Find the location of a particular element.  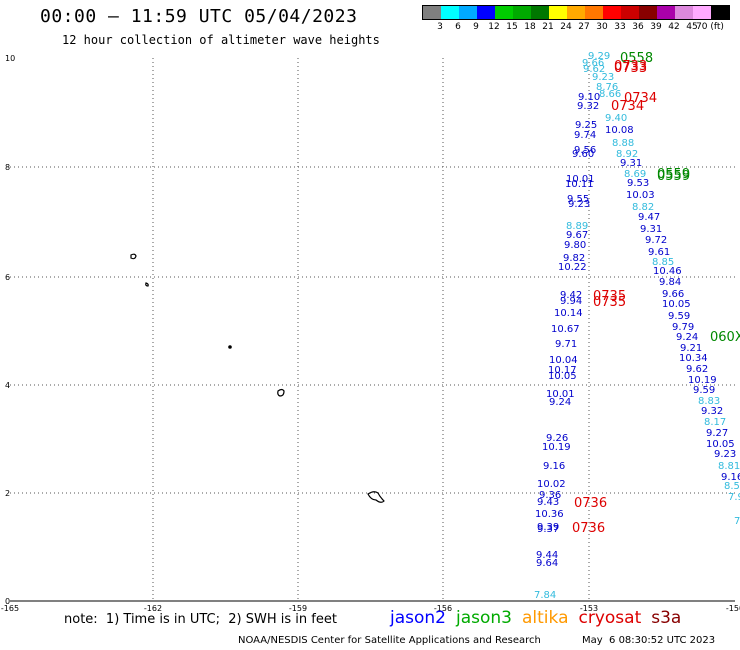

page-title: 00:00 – 11:59 UTC 05/04/2023 is located at coordinates (199, 16).